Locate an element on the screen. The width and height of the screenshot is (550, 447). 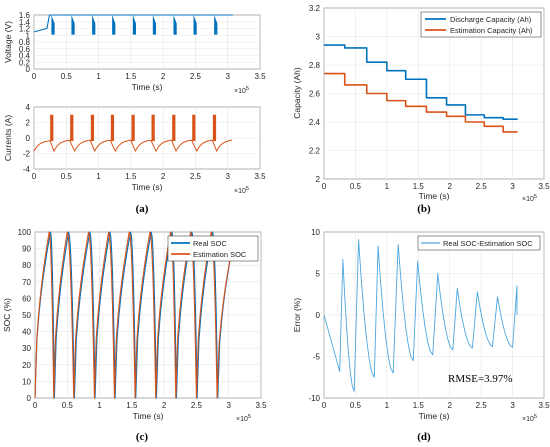
soc-ytick-label: 100 is located at coordinates (25, 232).